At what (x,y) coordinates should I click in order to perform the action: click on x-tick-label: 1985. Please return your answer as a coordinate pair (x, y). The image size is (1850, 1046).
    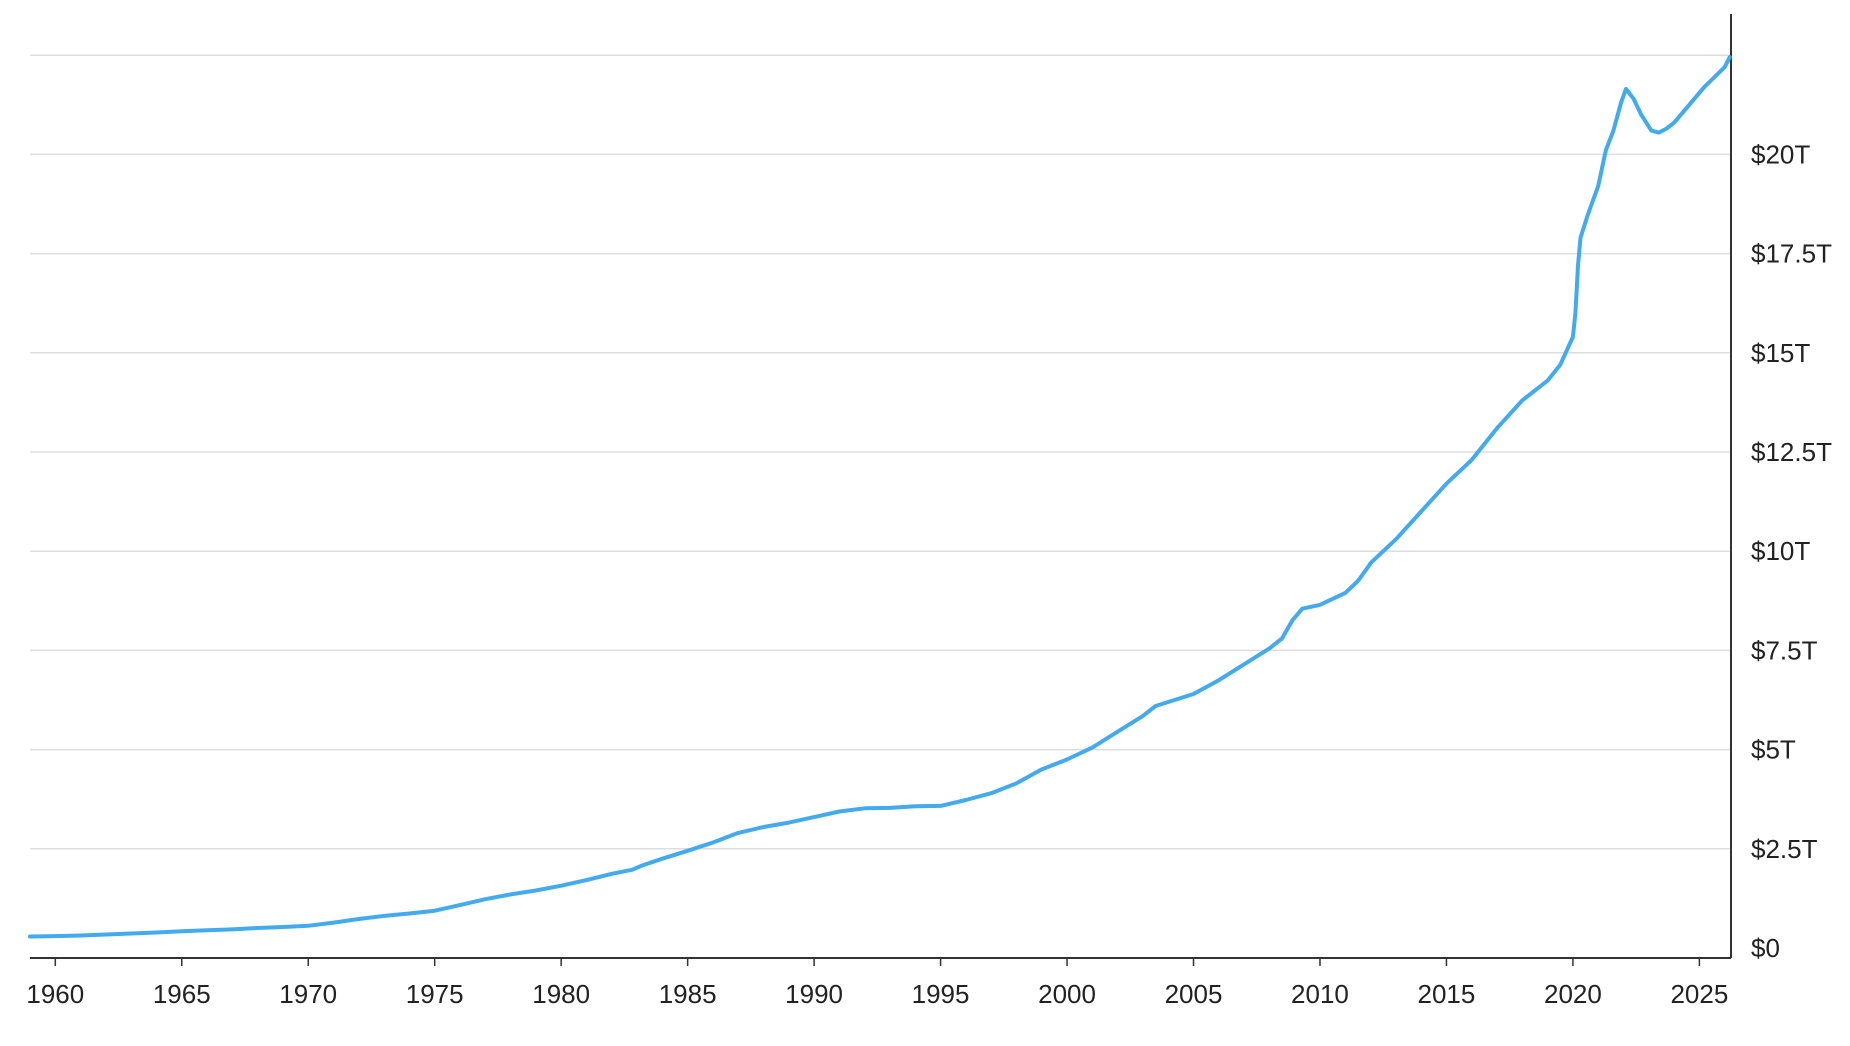
    Looking at the image, I should click on (688, 994).